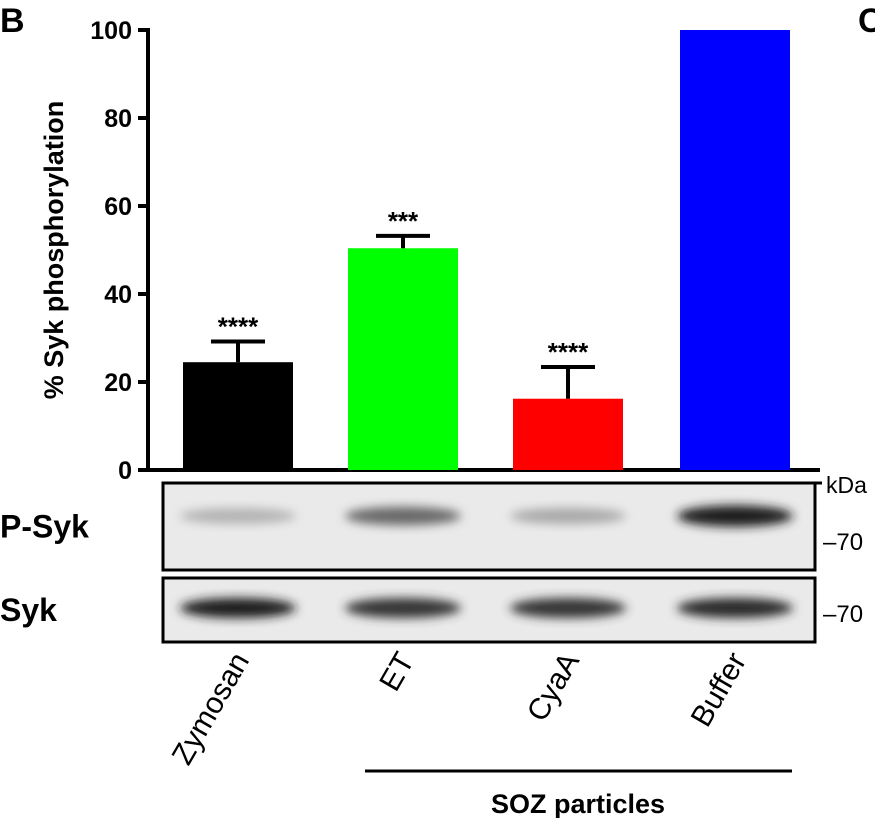 Image resolution: width=875 pixels, height=818 pixels. What do you see at coordinates (403, 359) in the screenshot?
I see `bar-et` at bounding box center [403, 359].